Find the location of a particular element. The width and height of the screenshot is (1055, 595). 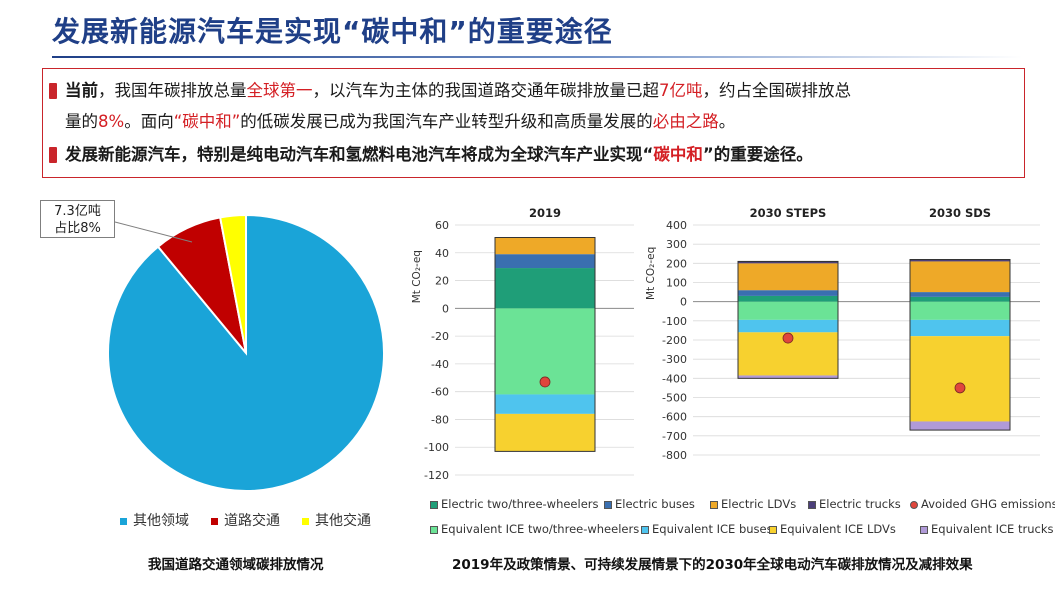

y-tick-label: -40 is located at coordinates (440, 364).